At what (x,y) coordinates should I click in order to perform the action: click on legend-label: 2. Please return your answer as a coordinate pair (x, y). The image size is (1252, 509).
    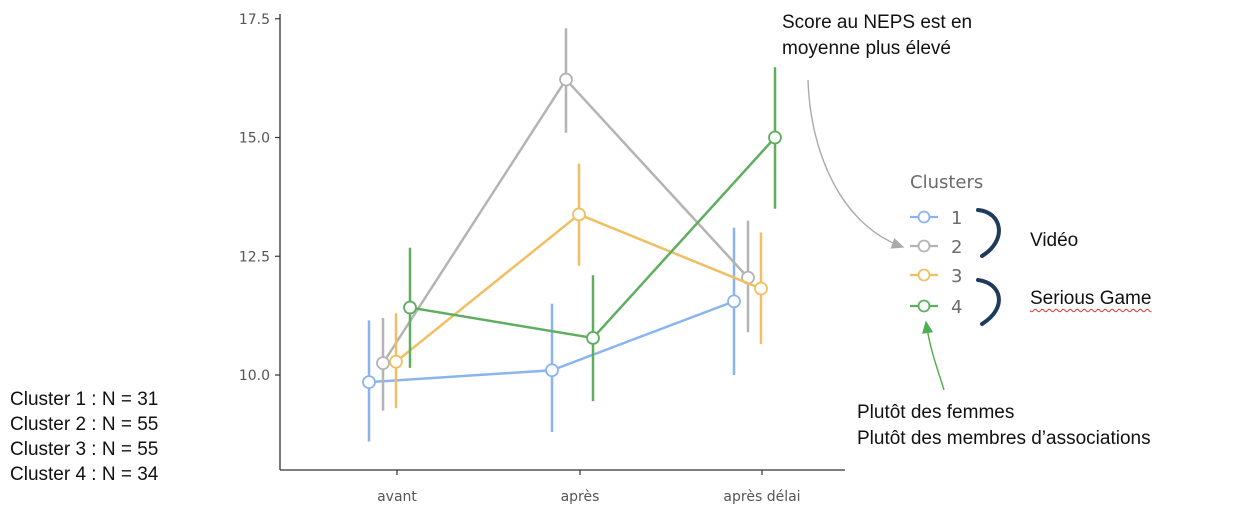
    Looking at the image, I should click on (956, 247).